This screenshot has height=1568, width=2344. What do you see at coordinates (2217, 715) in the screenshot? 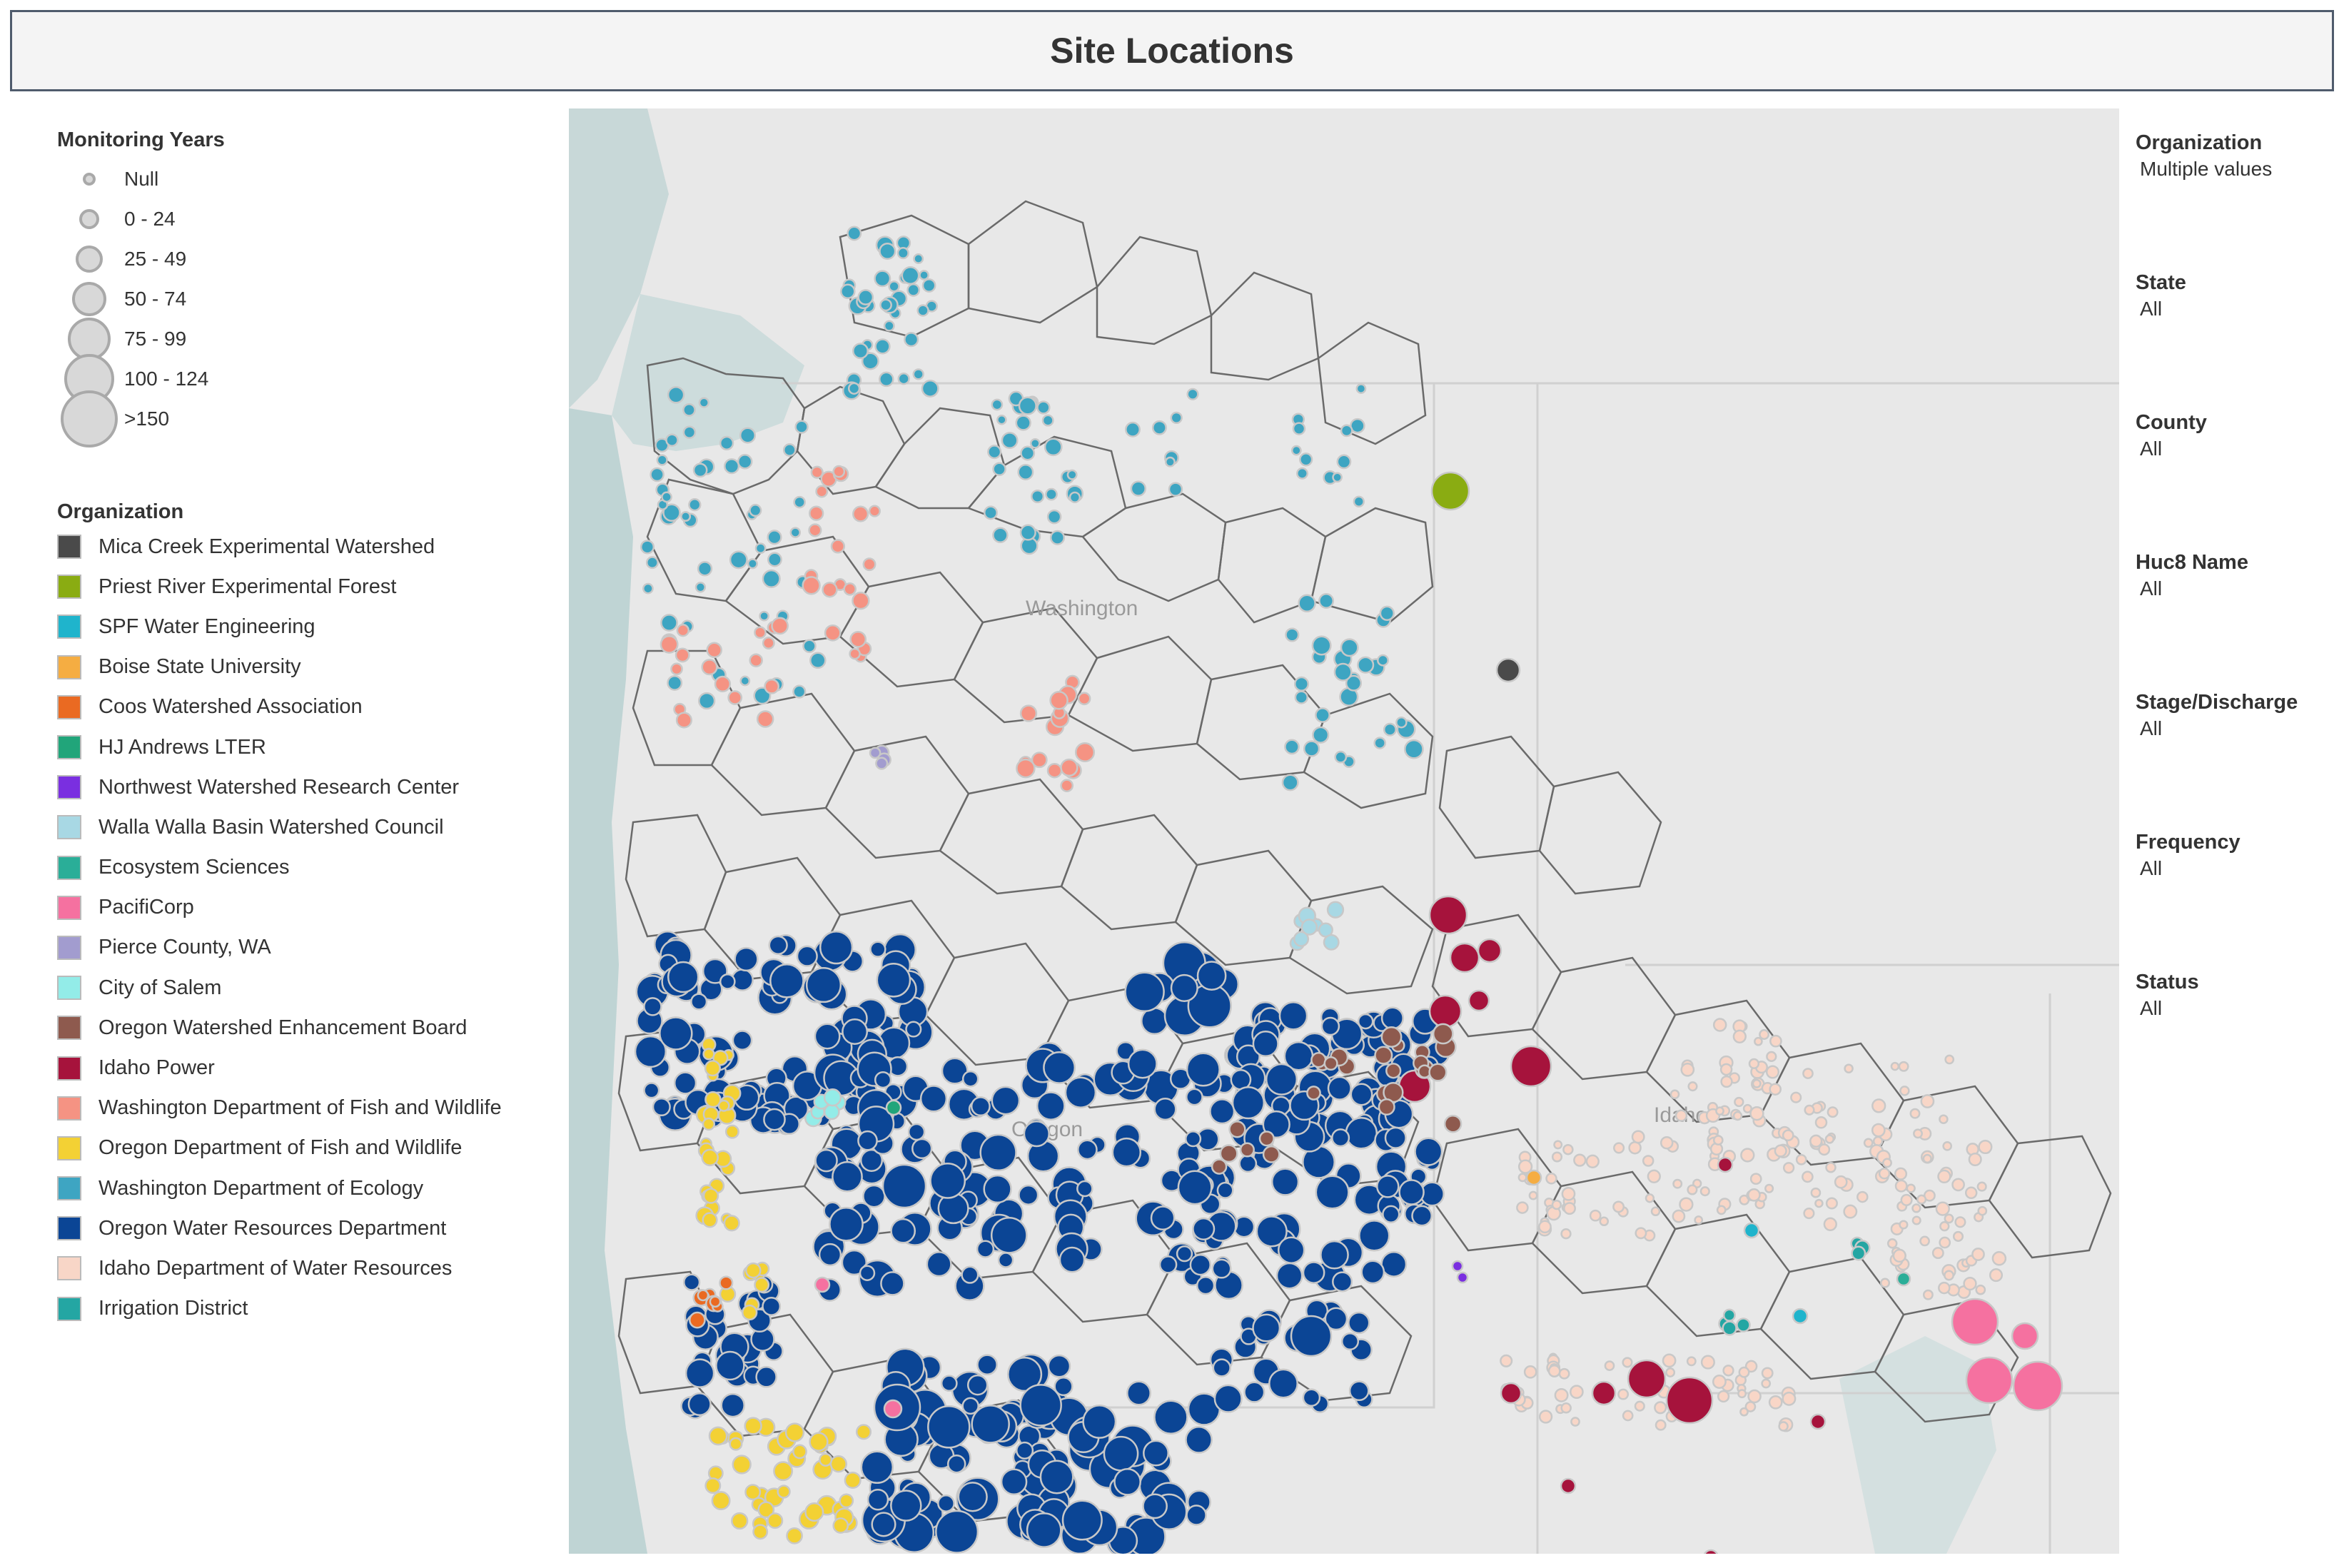
I see `filter-stage-discharge: Stage/Discharge All` at bounding box center [2217, 715].